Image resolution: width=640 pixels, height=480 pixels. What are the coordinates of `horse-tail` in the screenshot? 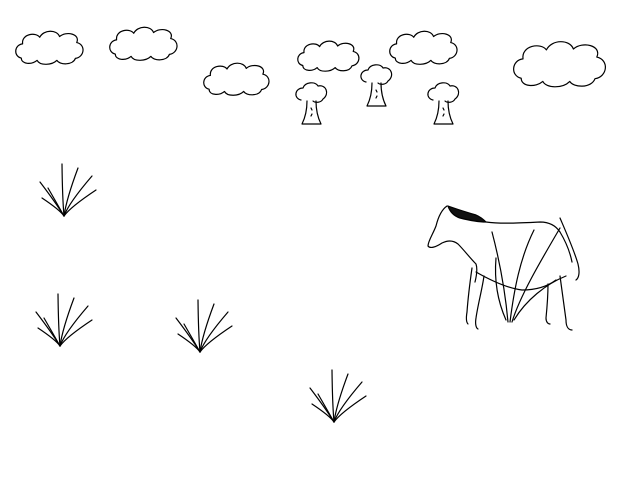 It's located at (569, 249).